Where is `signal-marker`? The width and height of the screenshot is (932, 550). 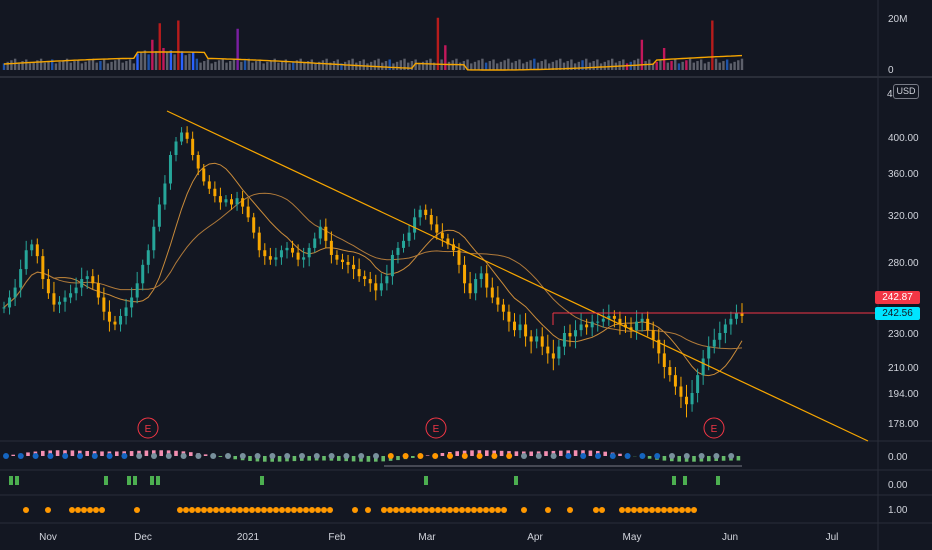
signal-marker is located at coordinates (152, 480).